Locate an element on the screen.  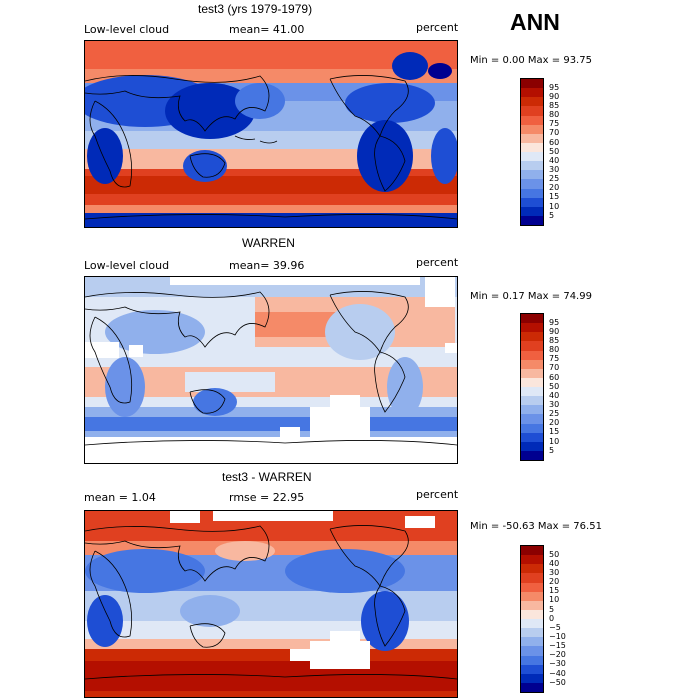
panel1-title: test3 (yrs 1979-1979) is located at coordinates (255, 9).